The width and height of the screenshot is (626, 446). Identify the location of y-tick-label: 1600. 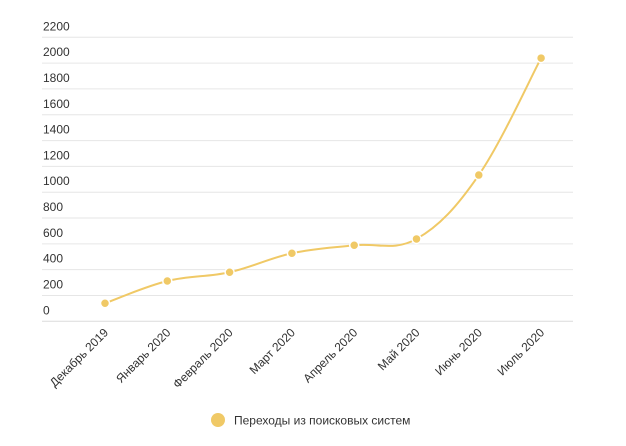
(56, 104).